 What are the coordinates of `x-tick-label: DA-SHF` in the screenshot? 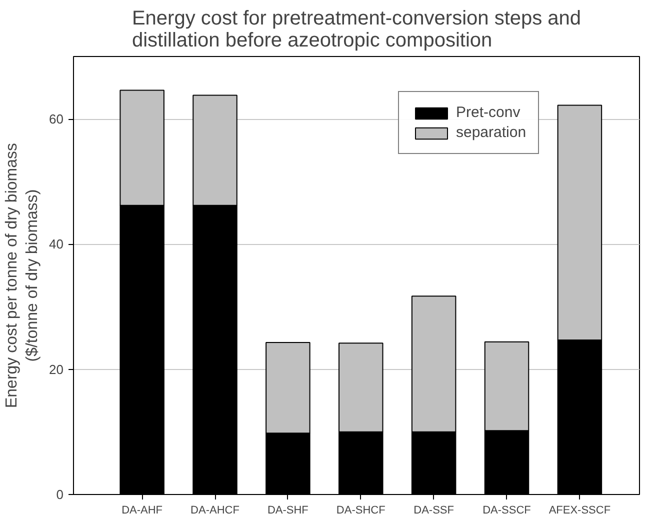 It's located at (288, 510).